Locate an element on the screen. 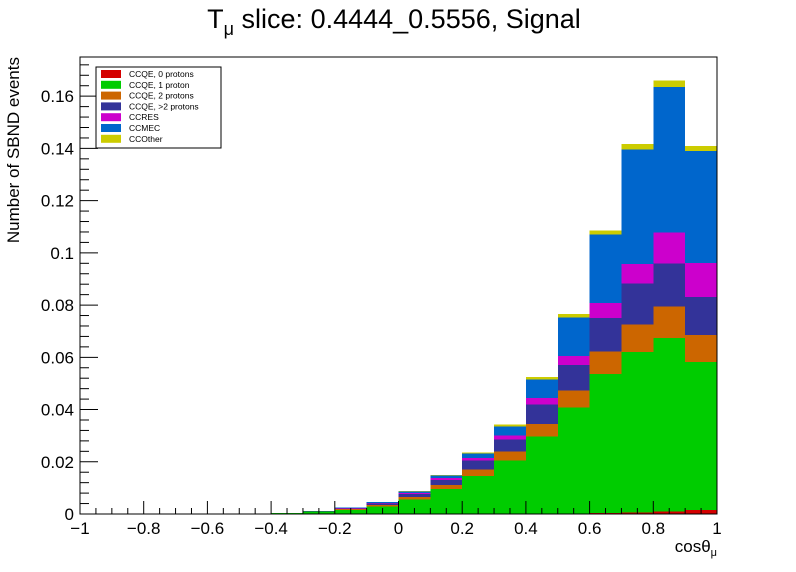  x-tick-label: 0.2 is located at coordinates (462, 528).